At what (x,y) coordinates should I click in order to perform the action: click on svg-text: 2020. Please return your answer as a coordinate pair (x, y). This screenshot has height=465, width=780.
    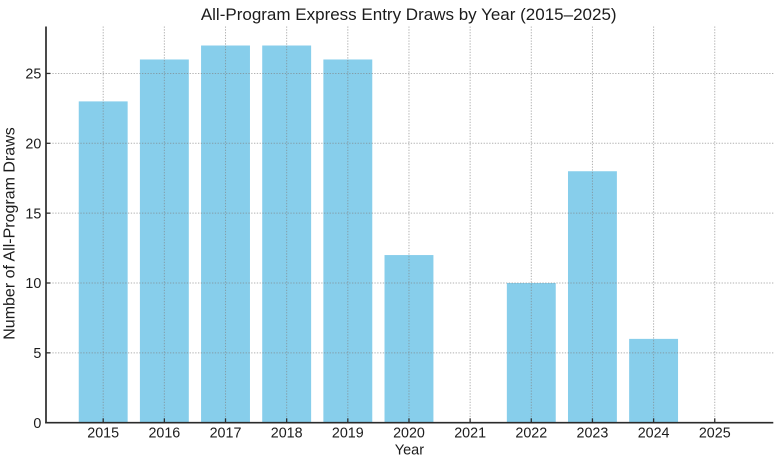
    Looking at the image, I should click on (409, 433).